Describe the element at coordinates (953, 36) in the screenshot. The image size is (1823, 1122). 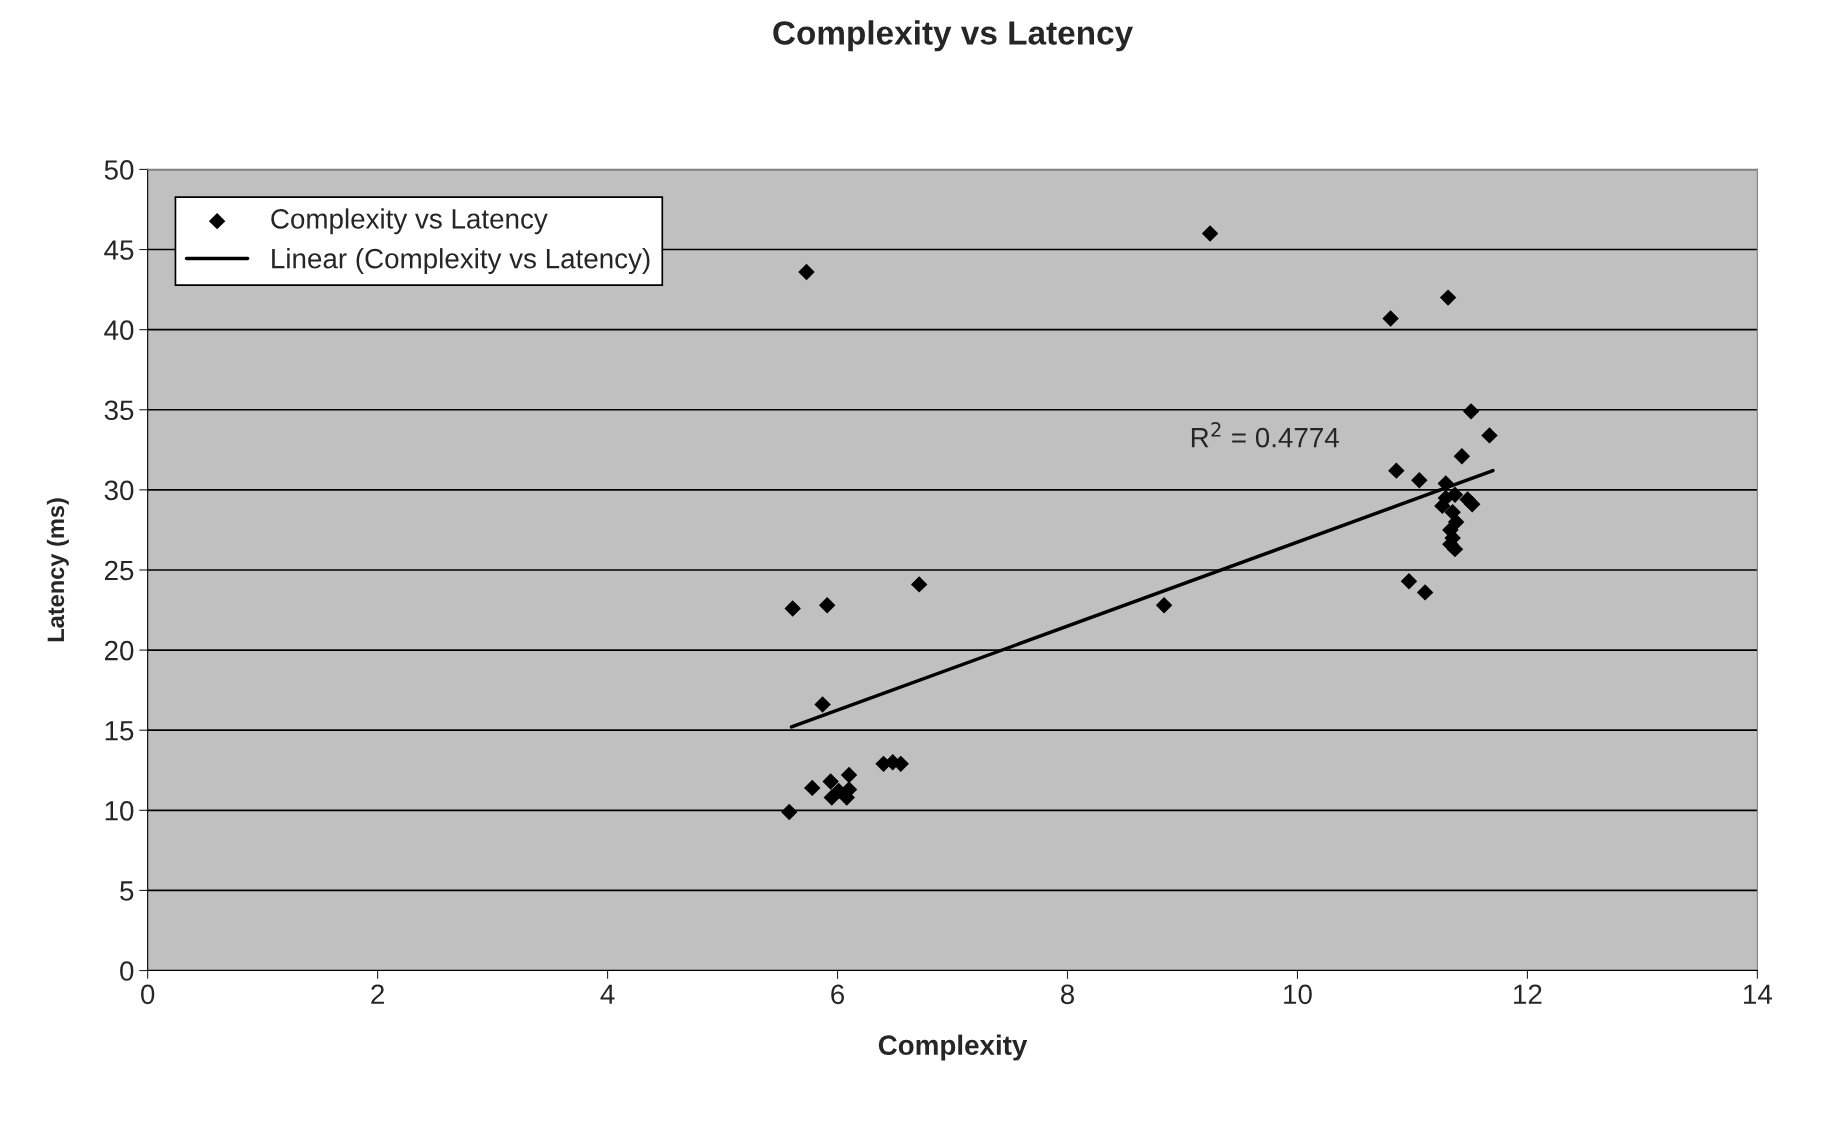
I see `chart-title: Complexity vs Latency` at that location.